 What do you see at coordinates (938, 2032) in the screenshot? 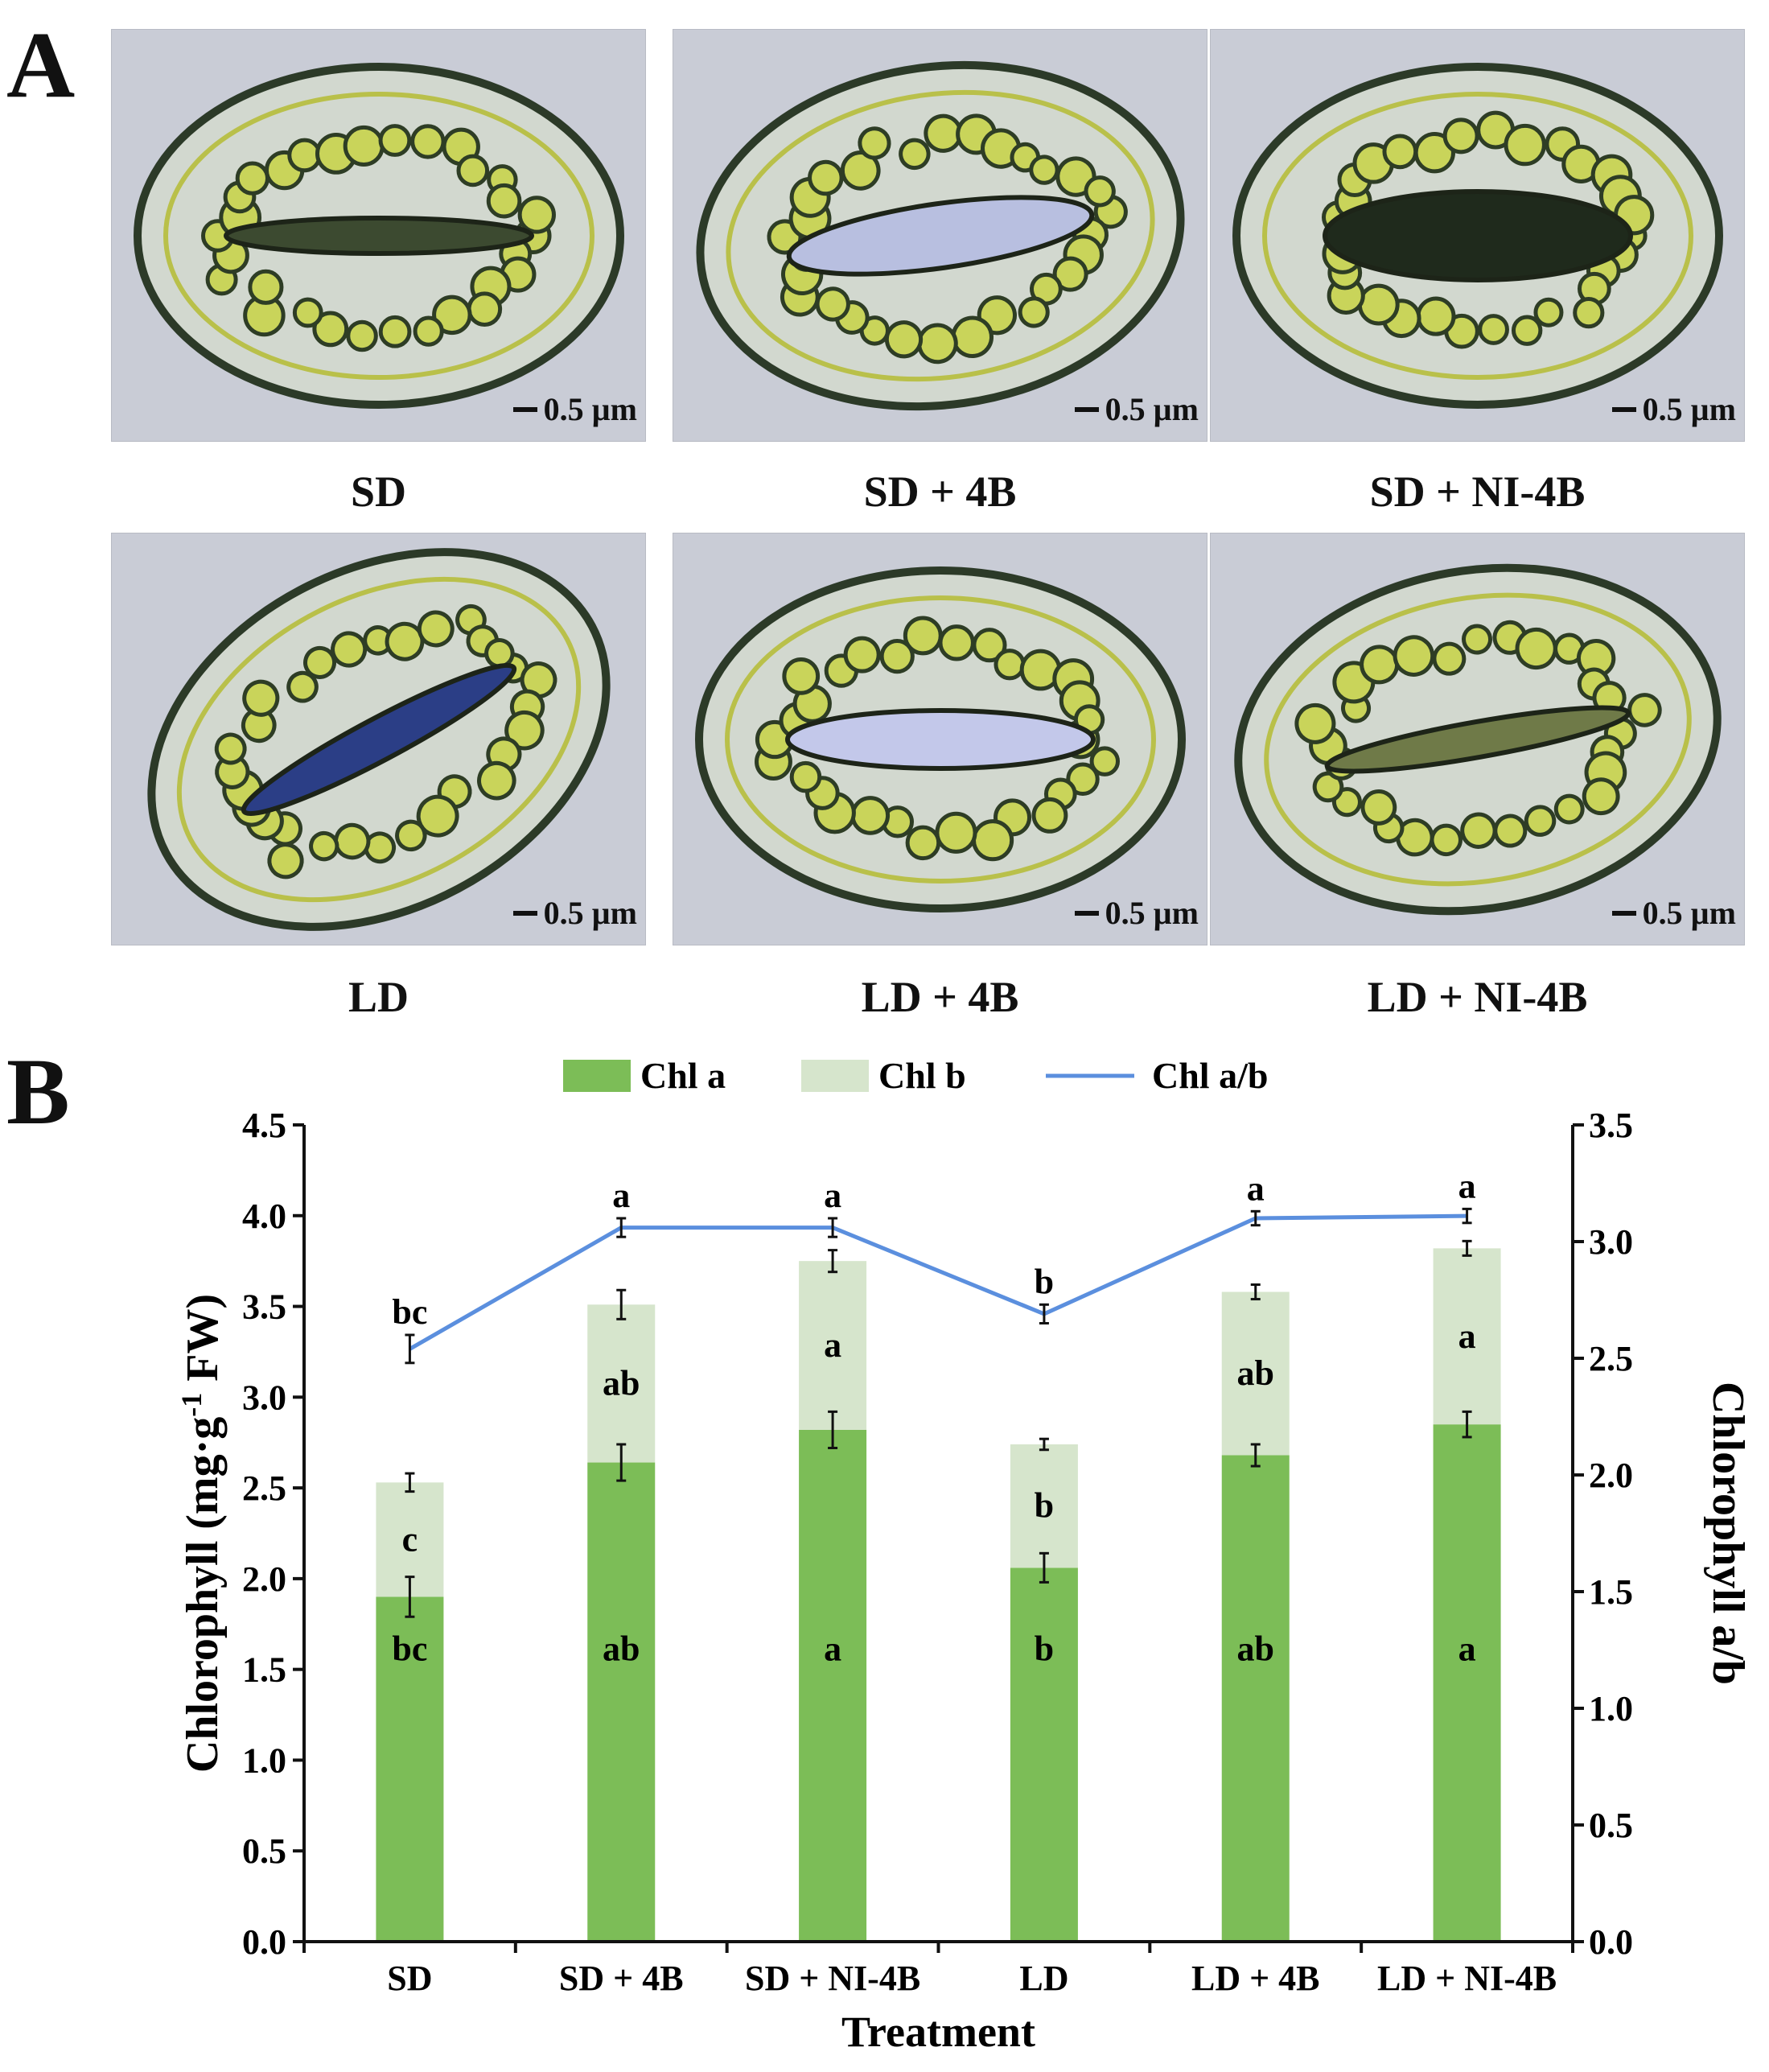
I see `x-axis-title: Treatment` at bounding box center [938, 2032].